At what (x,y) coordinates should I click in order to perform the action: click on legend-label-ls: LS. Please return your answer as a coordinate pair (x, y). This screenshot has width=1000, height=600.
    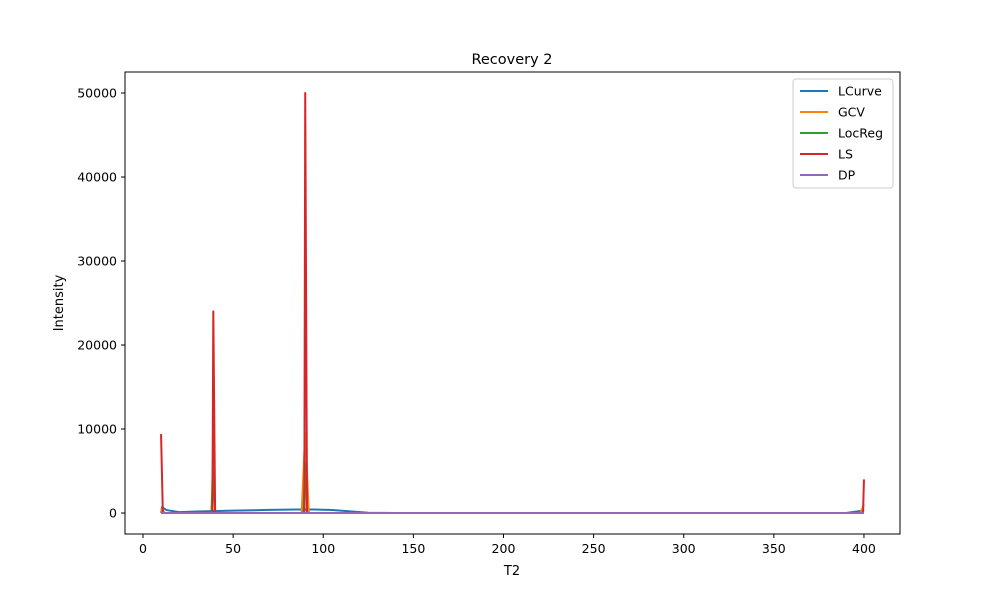
    Looking at the image, I should click on (845, 154).